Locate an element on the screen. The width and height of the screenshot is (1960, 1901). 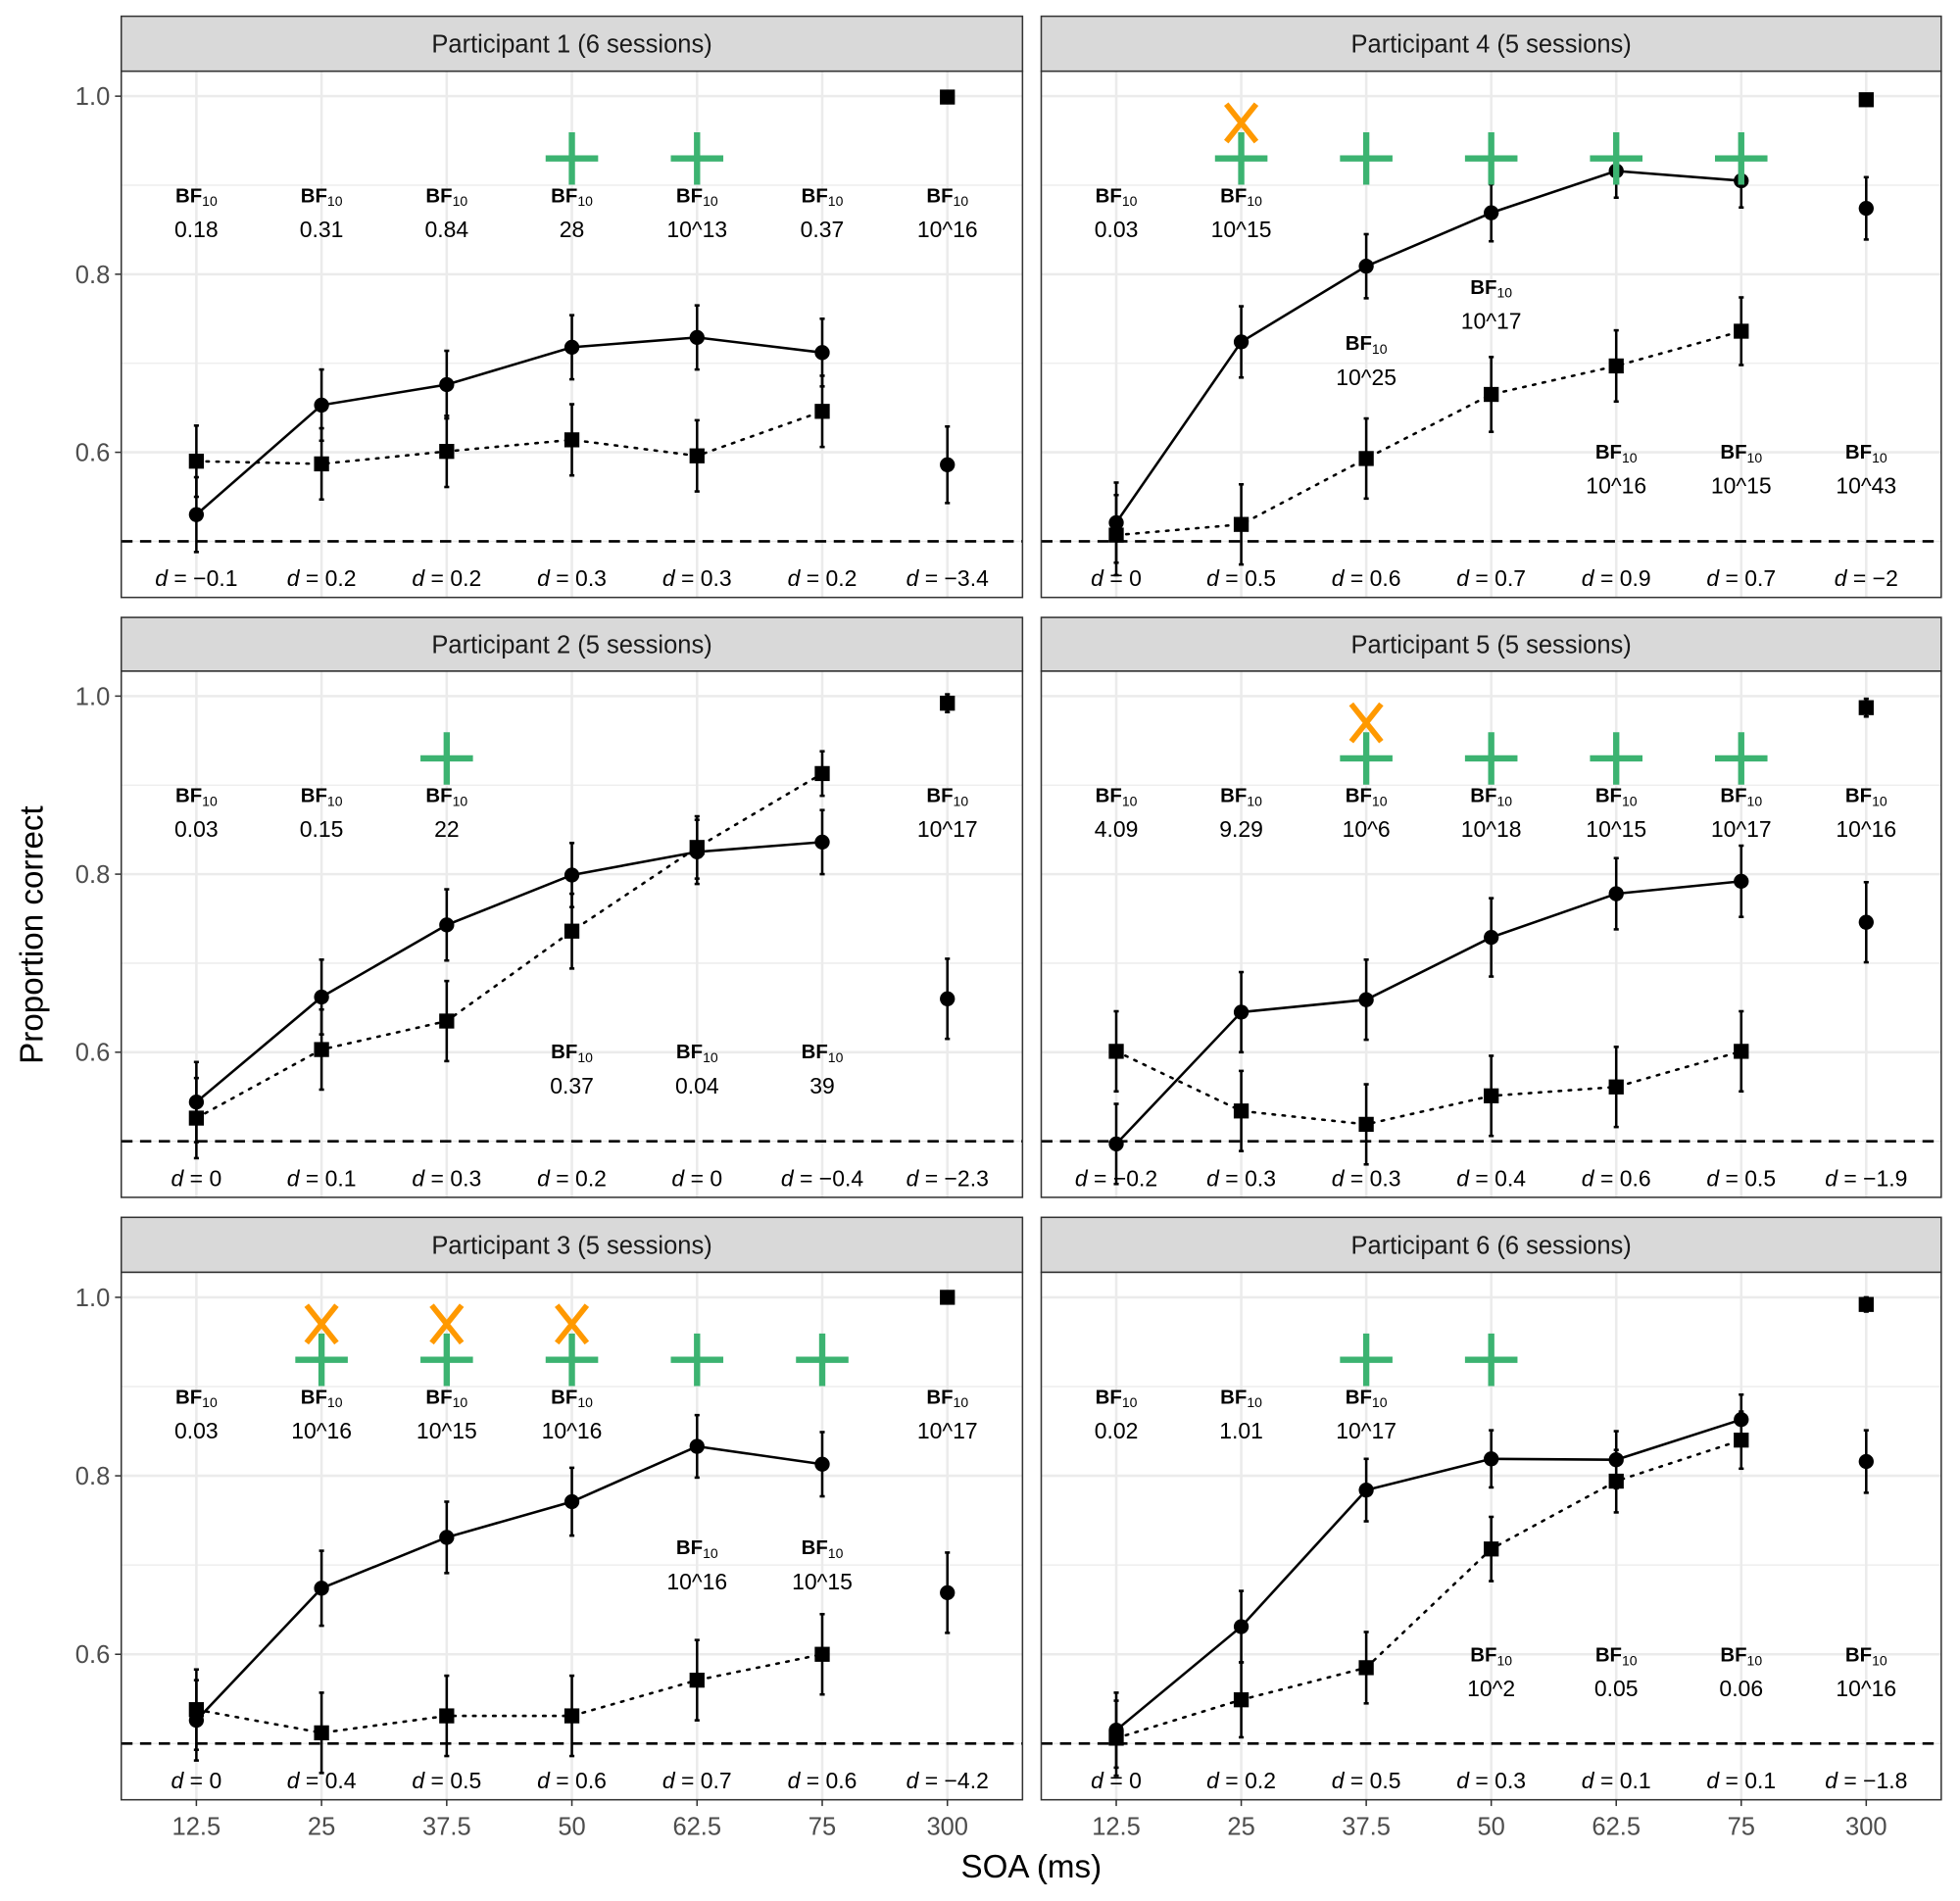
x-tick-label: 300 is located at coordinates (947, 1826).